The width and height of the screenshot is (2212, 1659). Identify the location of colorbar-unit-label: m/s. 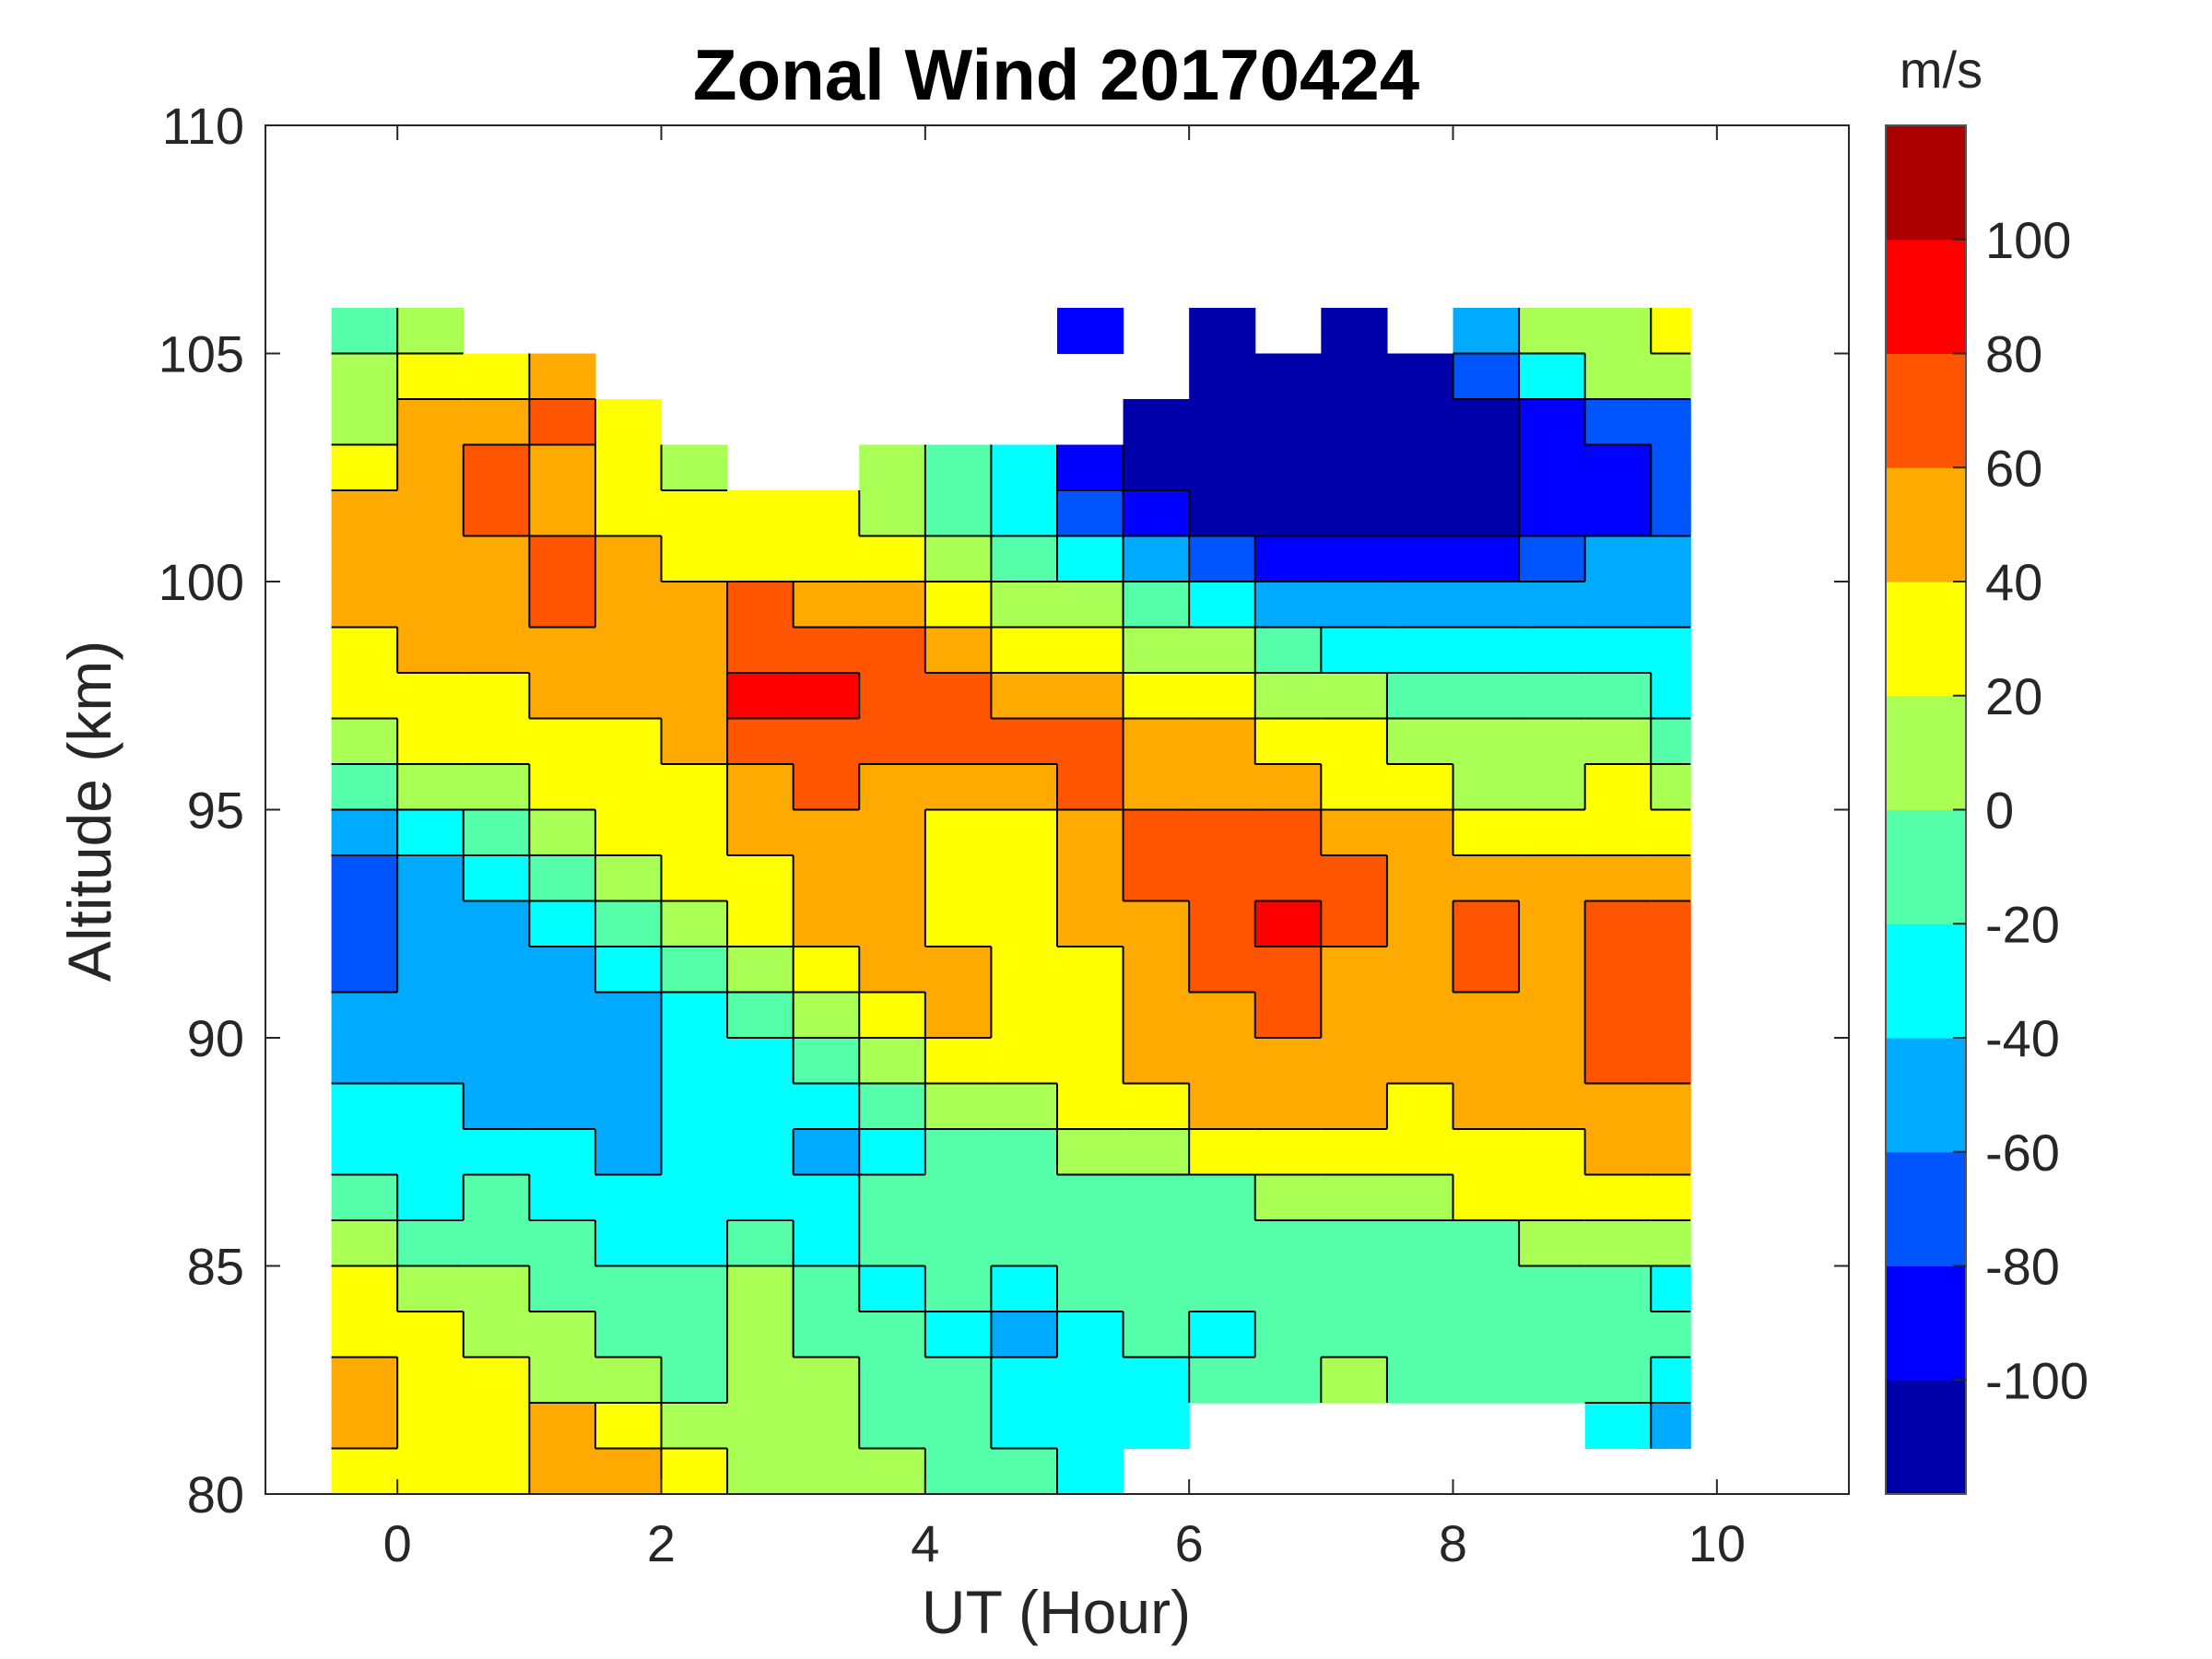
(1941, 70).